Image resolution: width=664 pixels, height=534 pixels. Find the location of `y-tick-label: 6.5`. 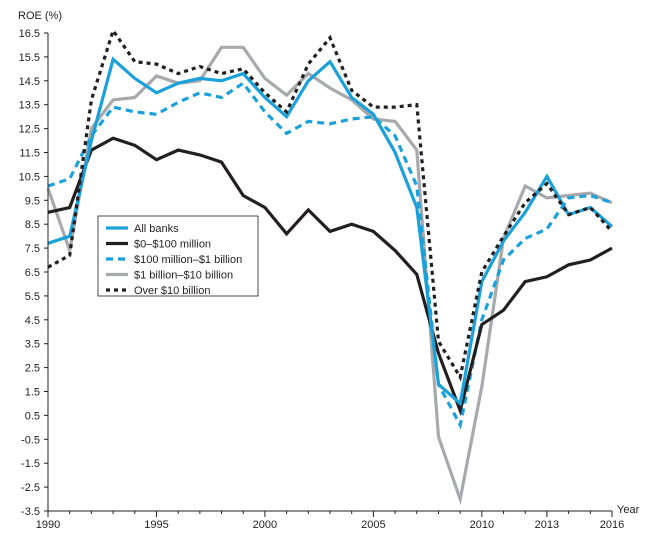

y-tick-label: 6.5 is located at coordinates (32, 273).